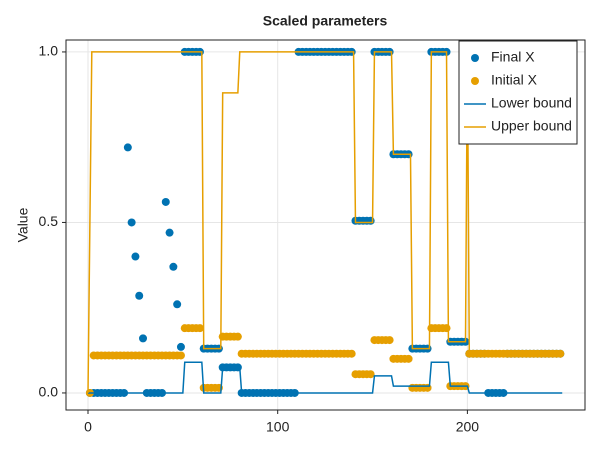  I want to click on y-tick-label: 0.5, so click(49, 221).